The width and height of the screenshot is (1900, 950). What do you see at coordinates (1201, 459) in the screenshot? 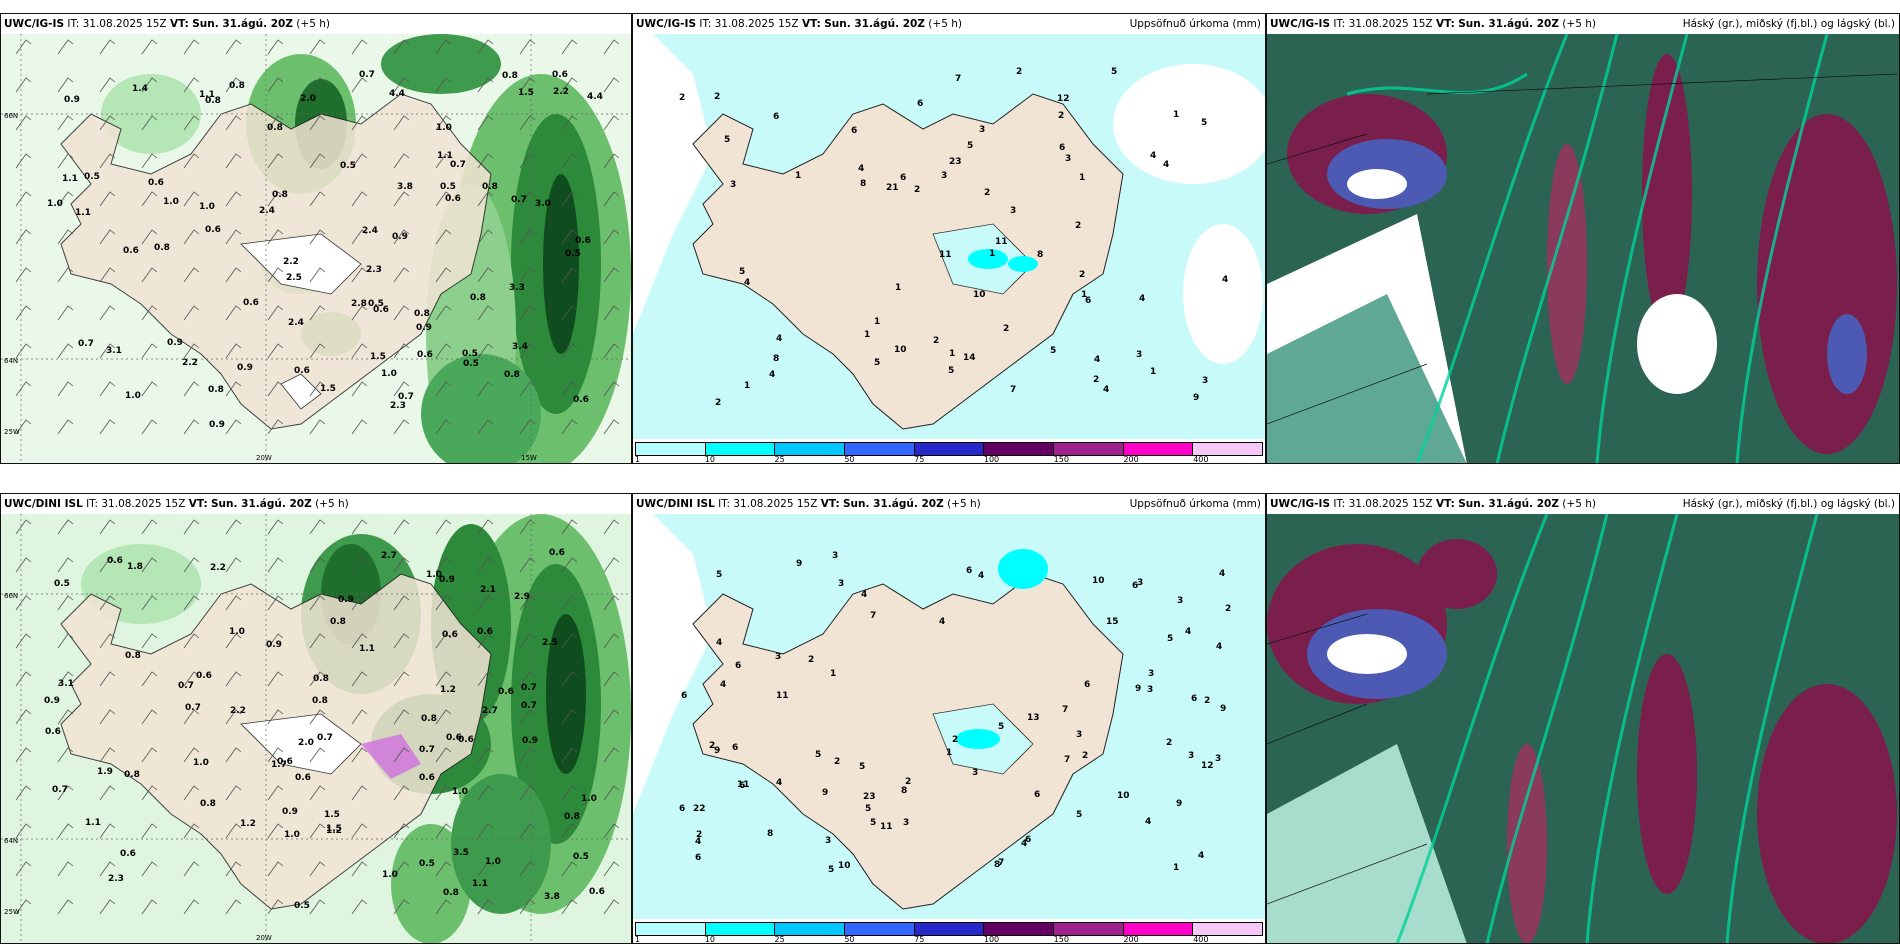
I see `colorbar-tick-label: 400` at bounding box center [1201, 459].